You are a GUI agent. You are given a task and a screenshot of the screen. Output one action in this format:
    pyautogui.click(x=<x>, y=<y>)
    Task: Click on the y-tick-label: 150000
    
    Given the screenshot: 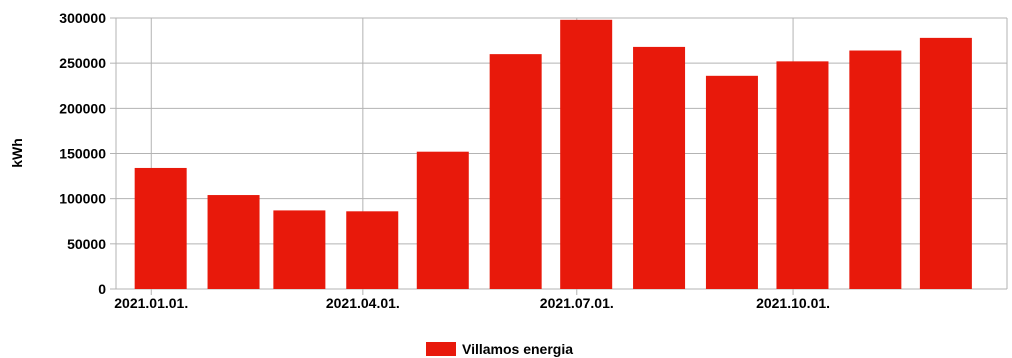 What is the action you would take?
    pyautogui.click(x=82, y=154)
    